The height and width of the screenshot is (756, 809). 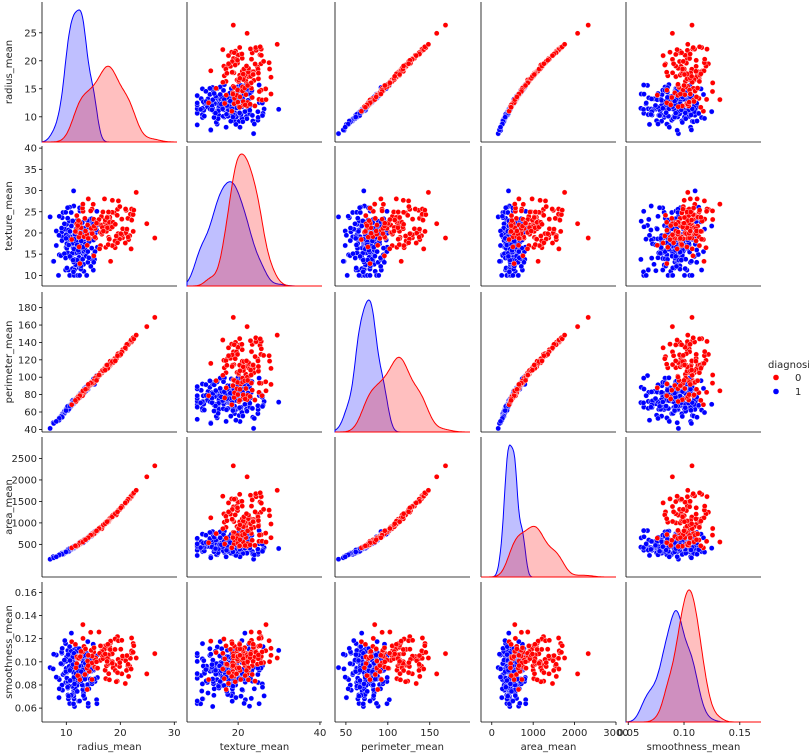 I want to click on panel-radius_mean-vs-texture_mean, so click(x=254, y=72).